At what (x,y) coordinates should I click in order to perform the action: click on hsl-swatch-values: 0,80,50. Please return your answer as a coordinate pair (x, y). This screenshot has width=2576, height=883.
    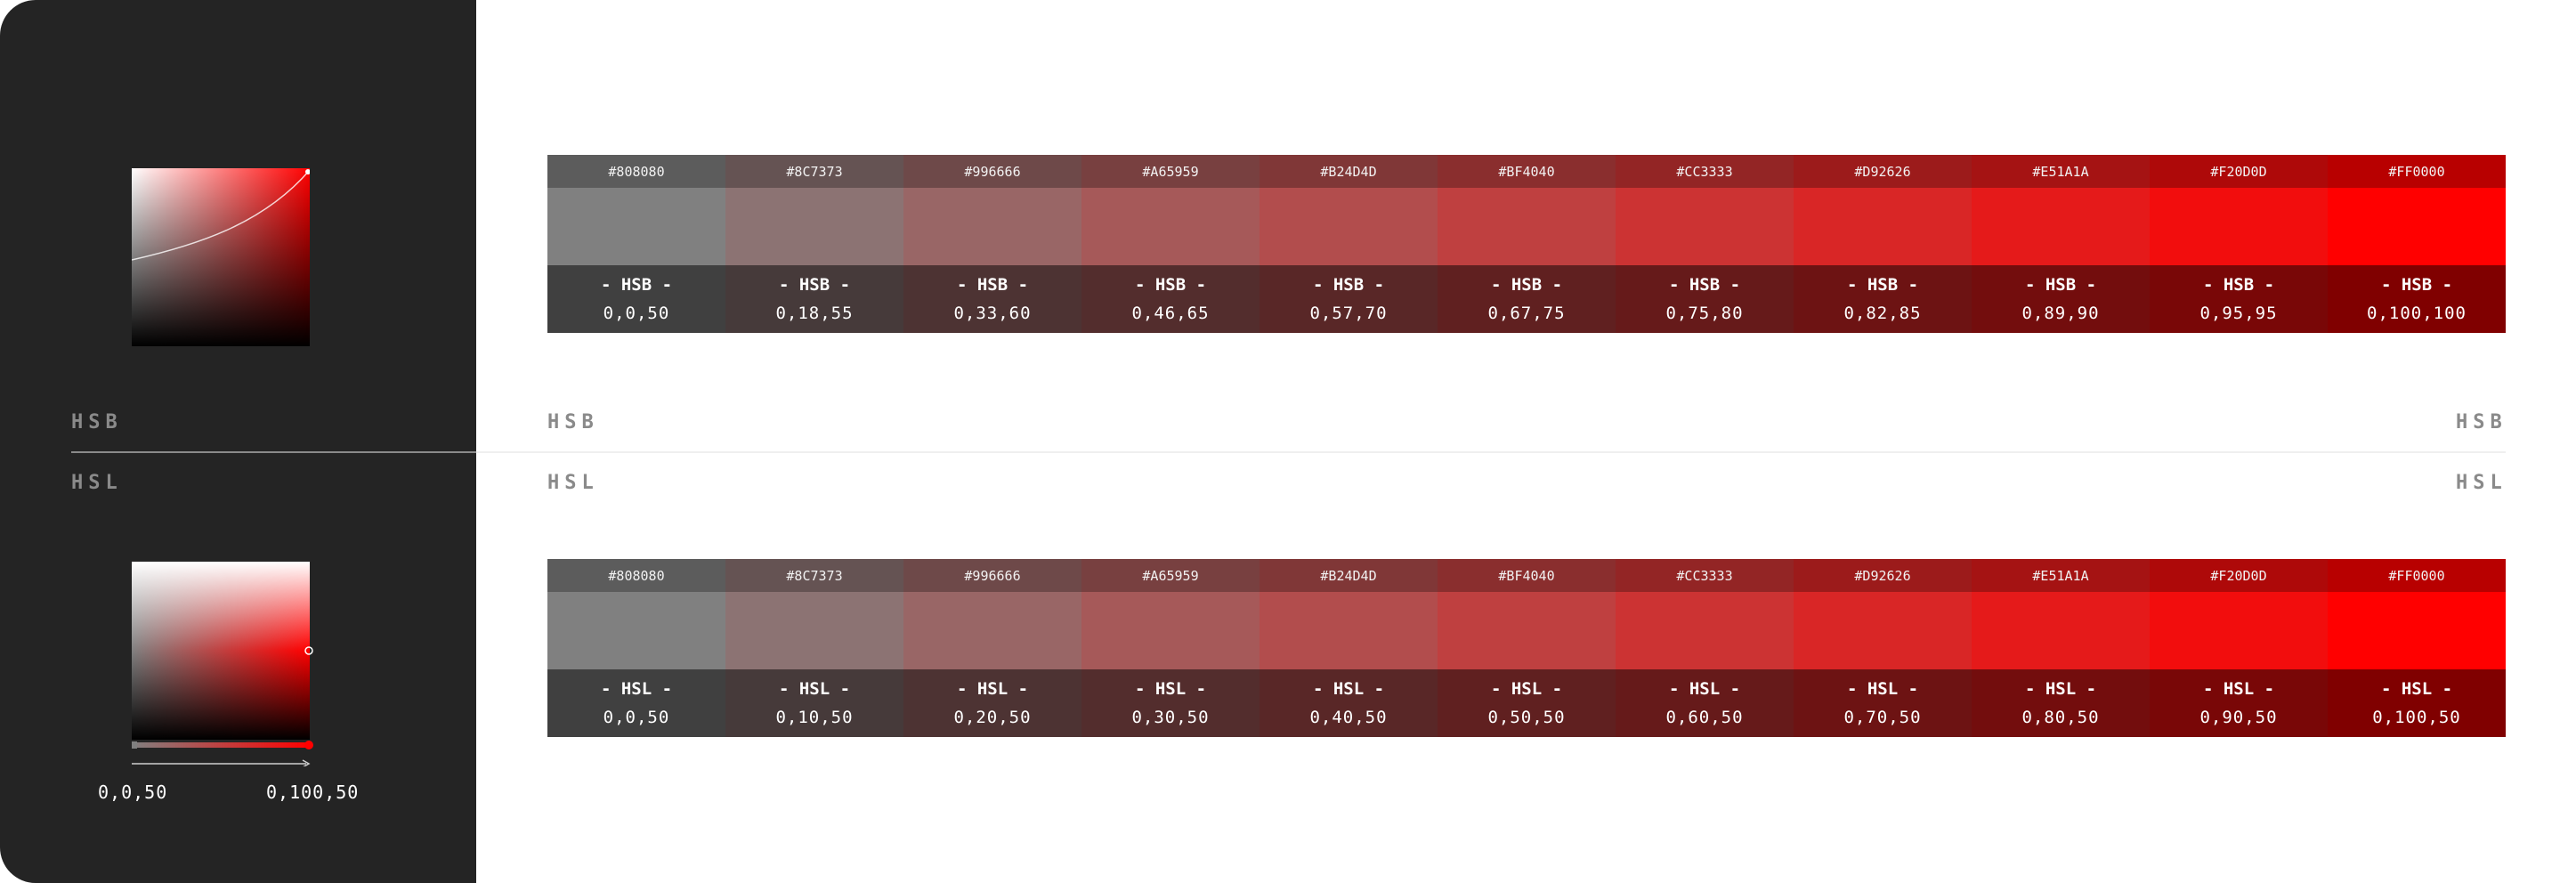
    Looking at the image, I should click on (2060, 718).